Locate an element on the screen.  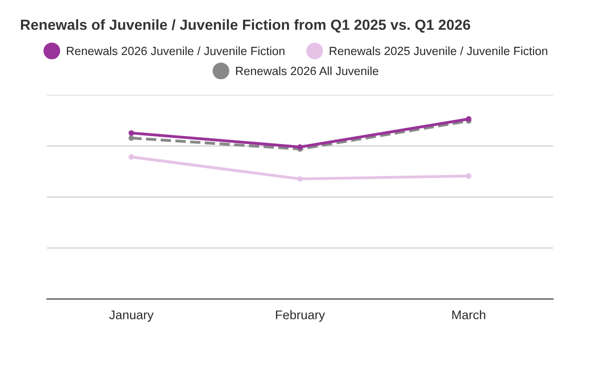
x-tick-label: January is located at coordinates (131, 316).